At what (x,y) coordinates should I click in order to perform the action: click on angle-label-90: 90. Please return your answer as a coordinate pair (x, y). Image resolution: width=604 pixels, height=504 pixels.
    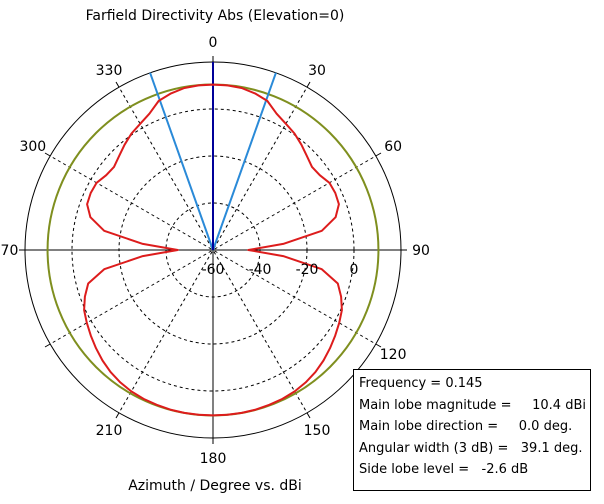
    Looking at the image, I should click on (421, 251).